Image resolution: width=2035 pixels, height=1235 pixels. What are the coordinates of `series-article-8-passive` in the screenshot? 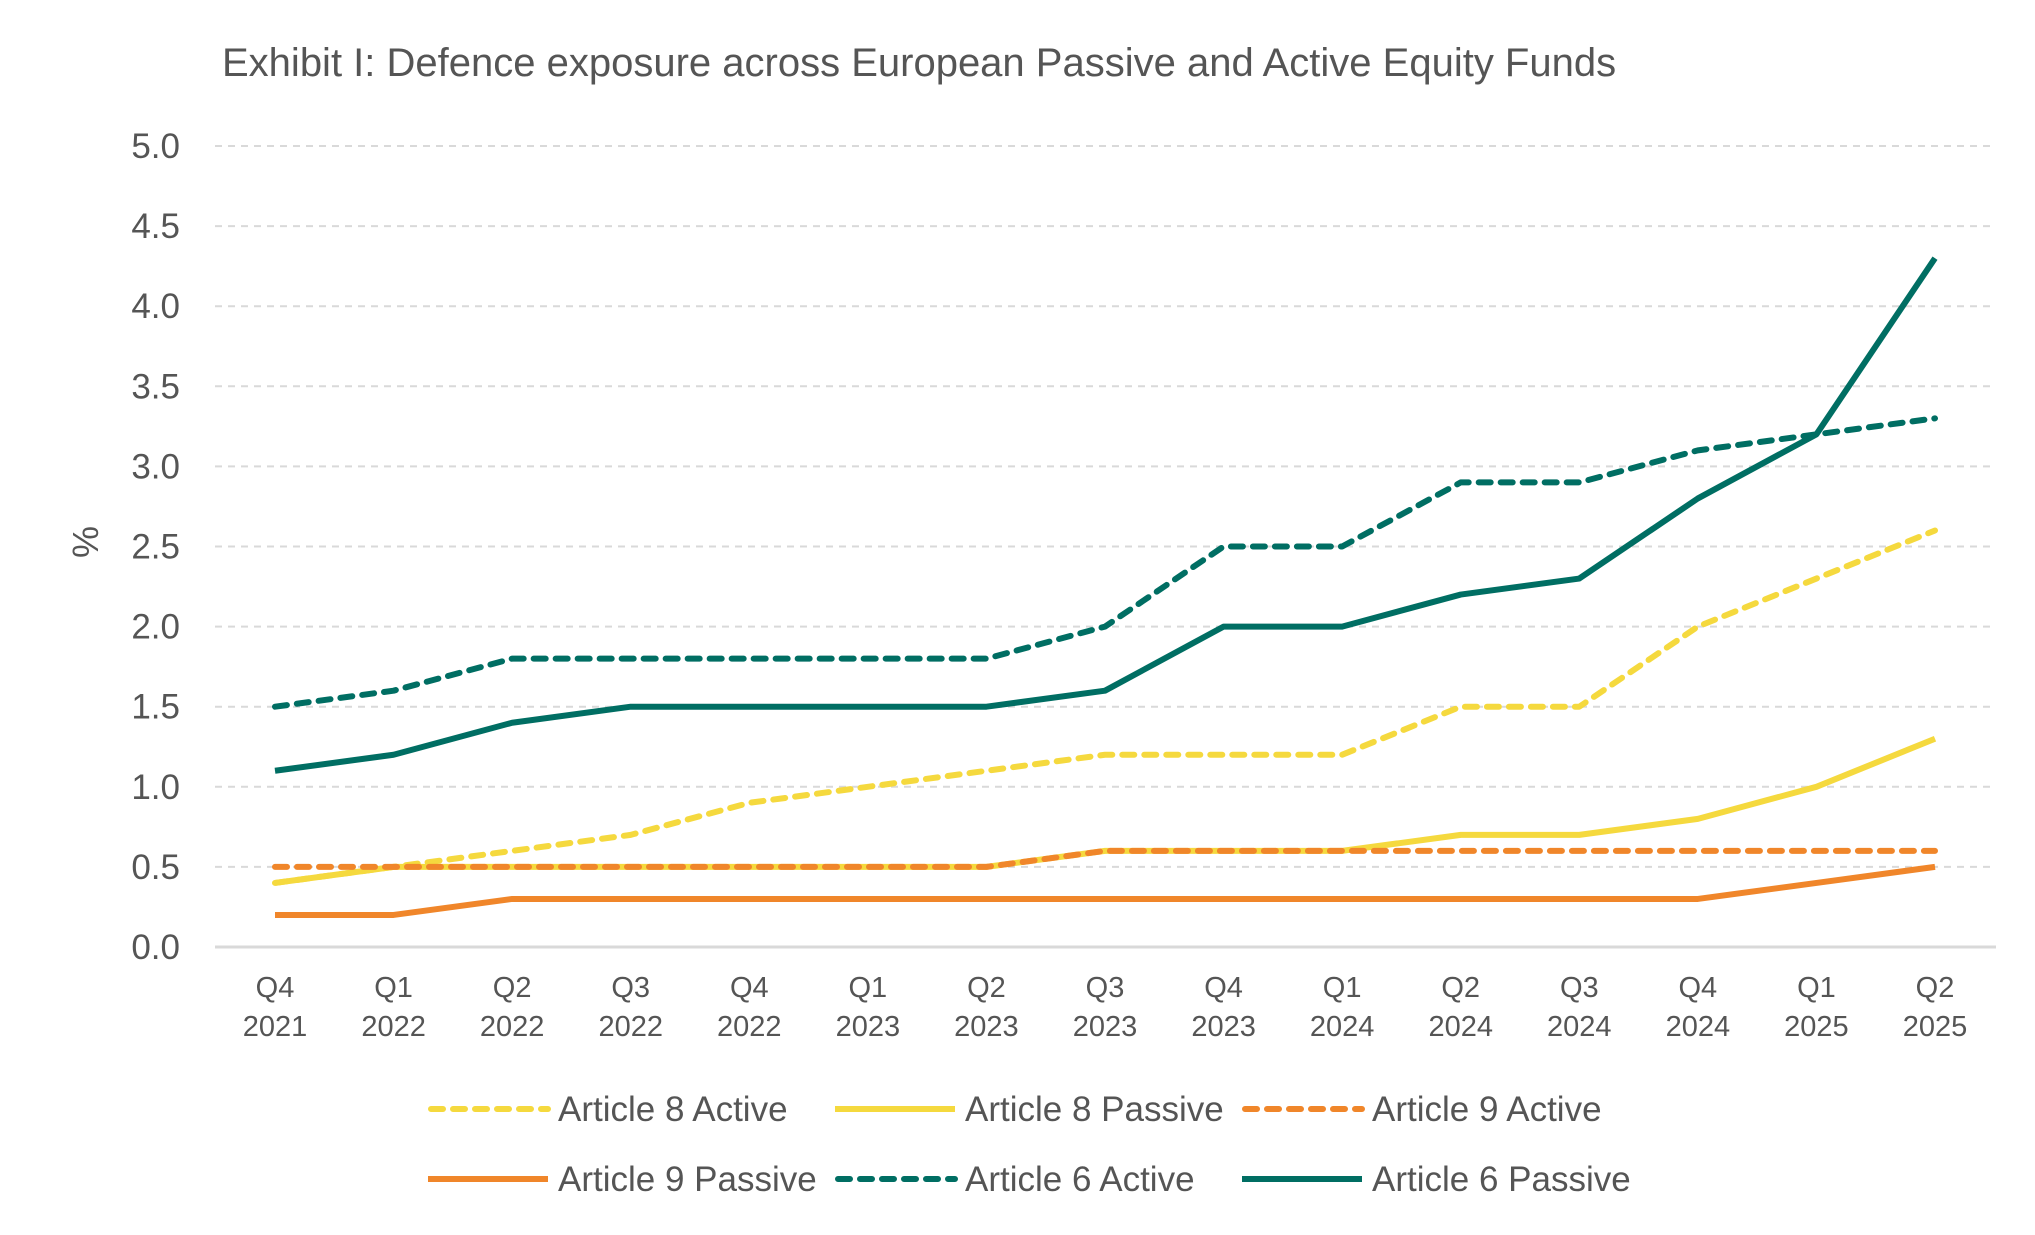 It's located at (1105, 811).